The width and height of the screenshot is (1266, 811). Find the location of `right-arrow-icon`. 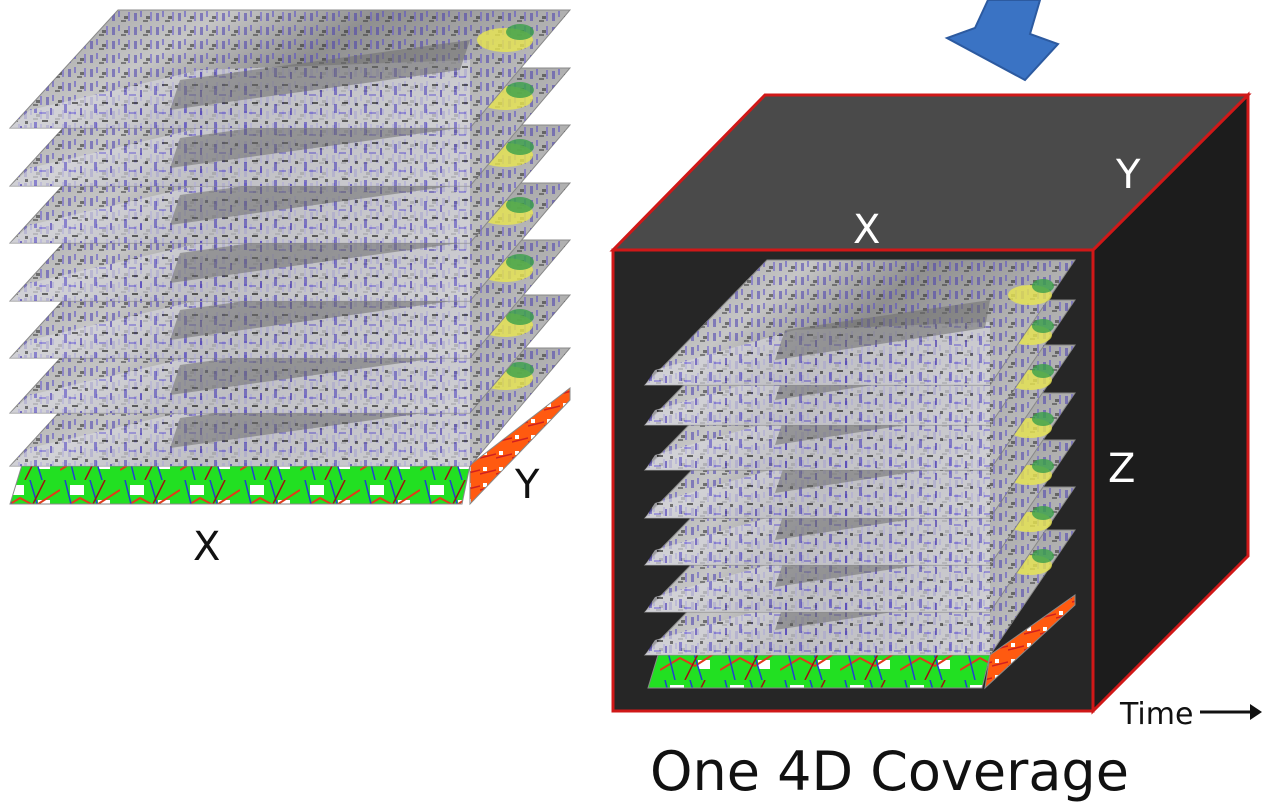

right-arrow-icon is located at coordinates (1231, 712).